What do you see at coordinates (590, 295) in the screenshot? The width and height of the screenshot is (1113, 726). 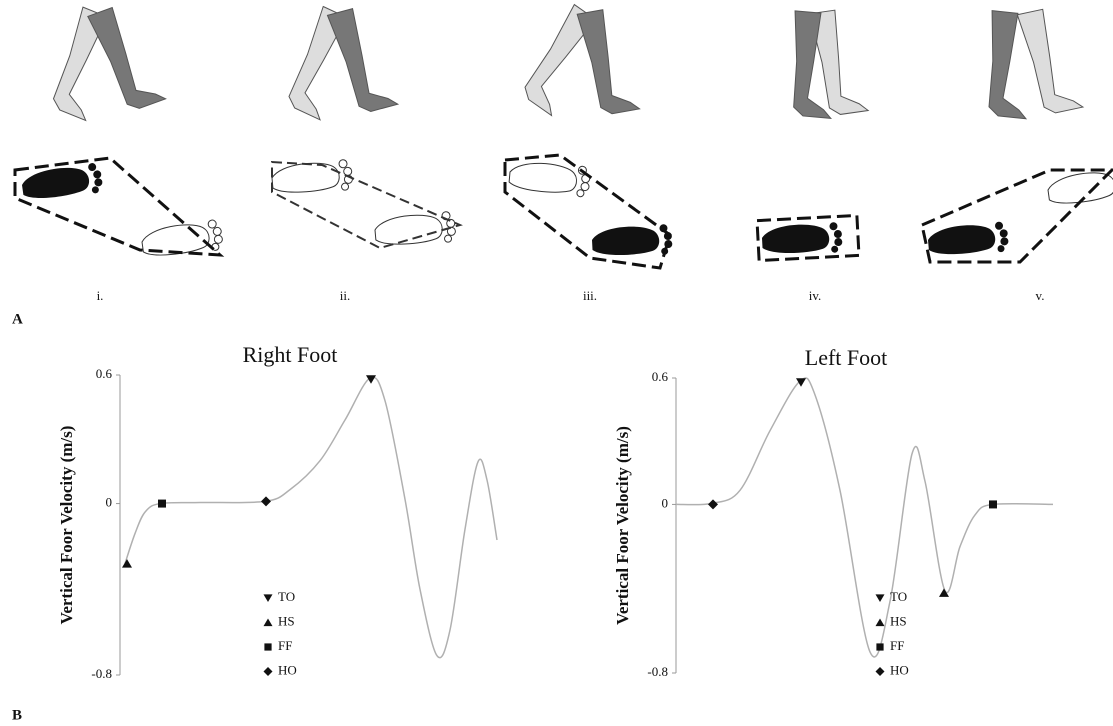 I see `stage-label: iii.` at bounding box center [590, 295].